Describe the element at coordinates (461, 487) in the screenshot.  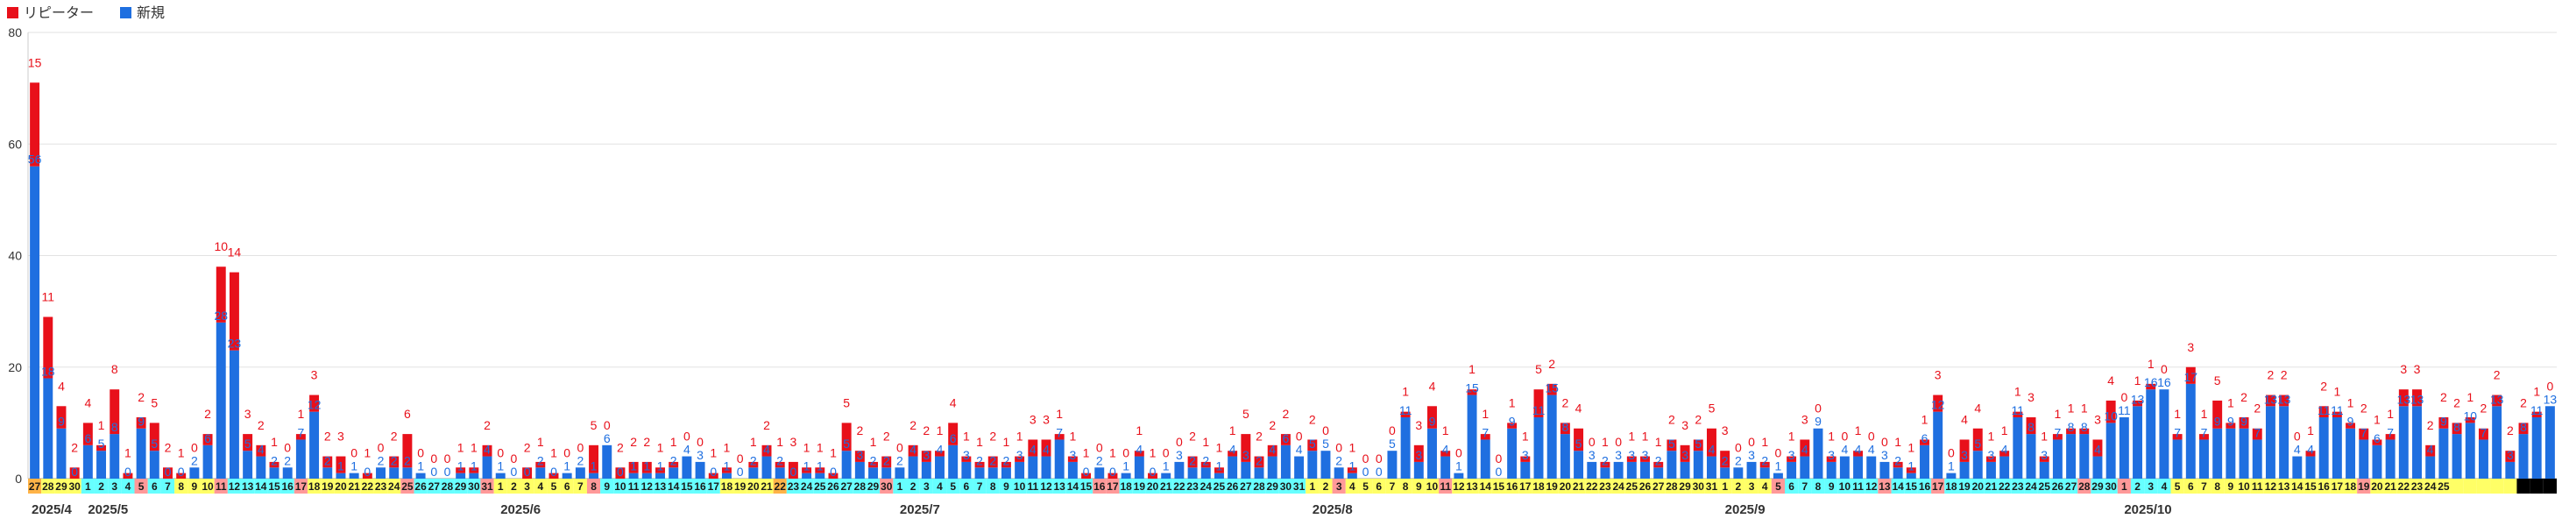
I see `day-label: 29` at that location.